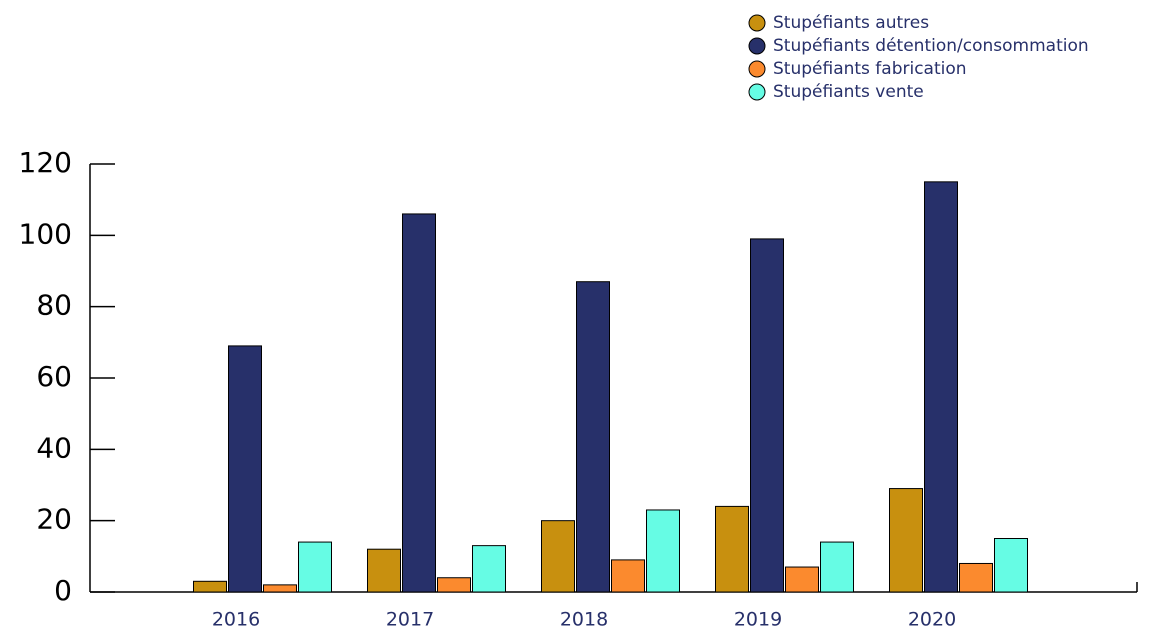  What do you see at coordinates (45, 162) in the screenshot?
I see `y-tick-label: 120` at bounding box center [45, 162].